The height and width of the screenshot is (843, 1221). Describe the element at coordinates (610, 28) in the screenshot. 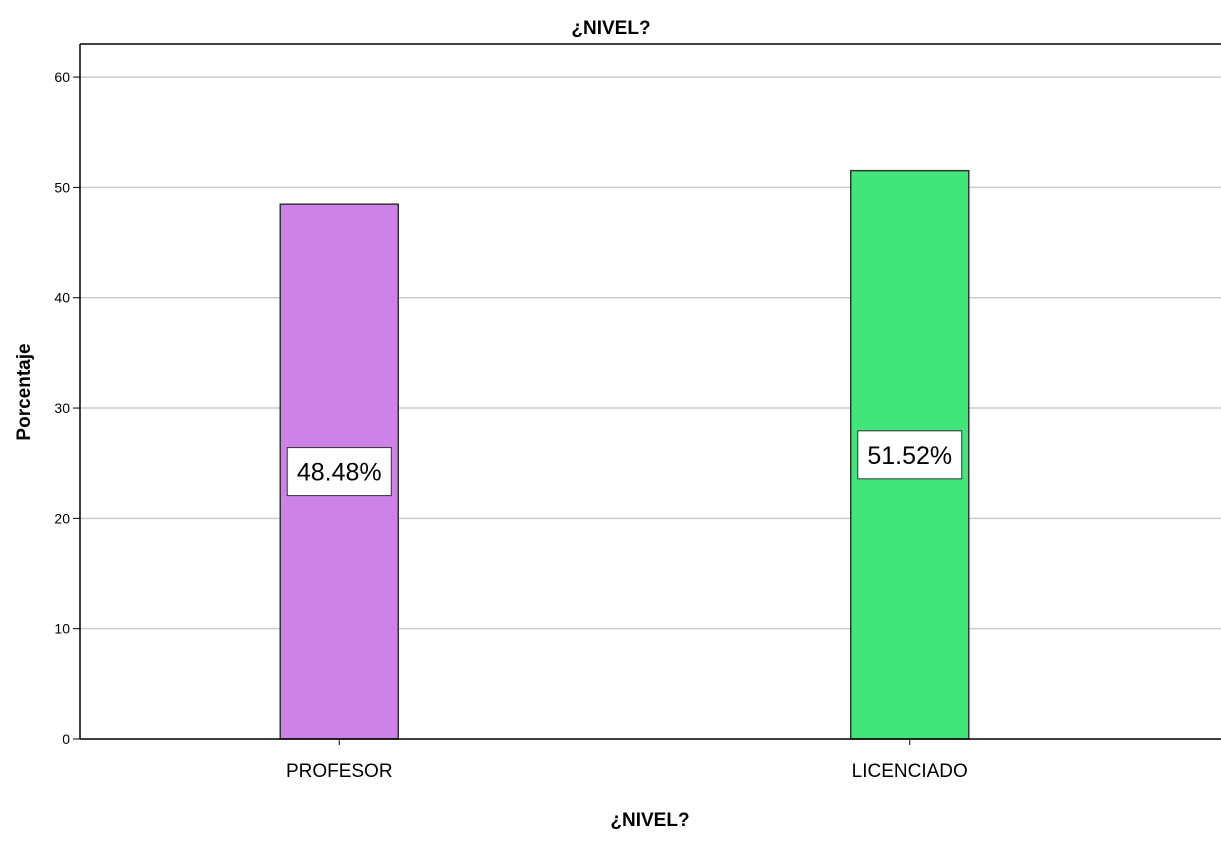

I see `chart-title: ¿NIVEL?` at that location.